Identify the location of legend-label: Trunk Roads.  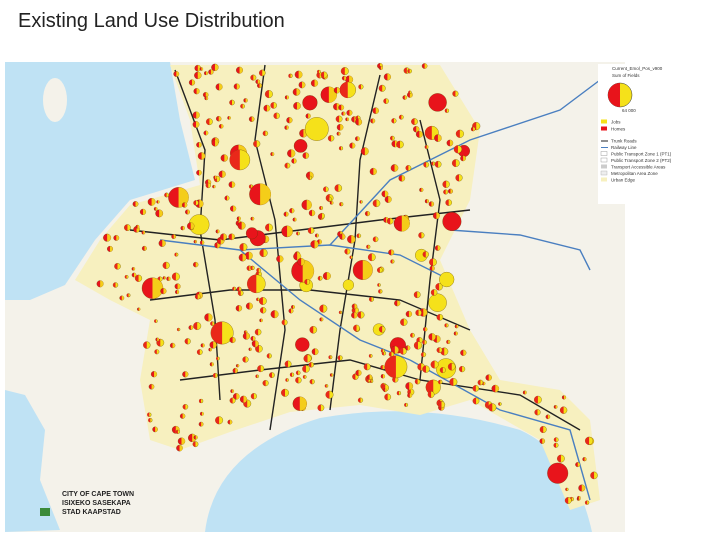
(624, 141).